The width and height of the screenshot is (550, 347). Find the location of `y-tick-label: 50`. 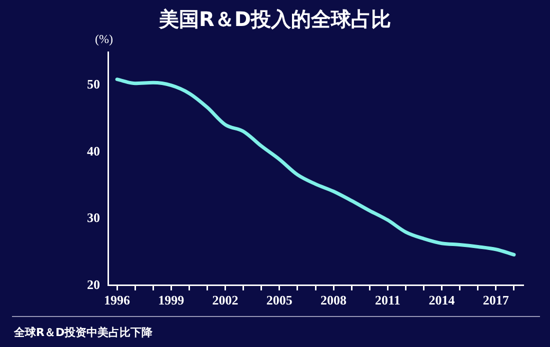

y-tick-label: 50 is located at coordinates (93, 84).